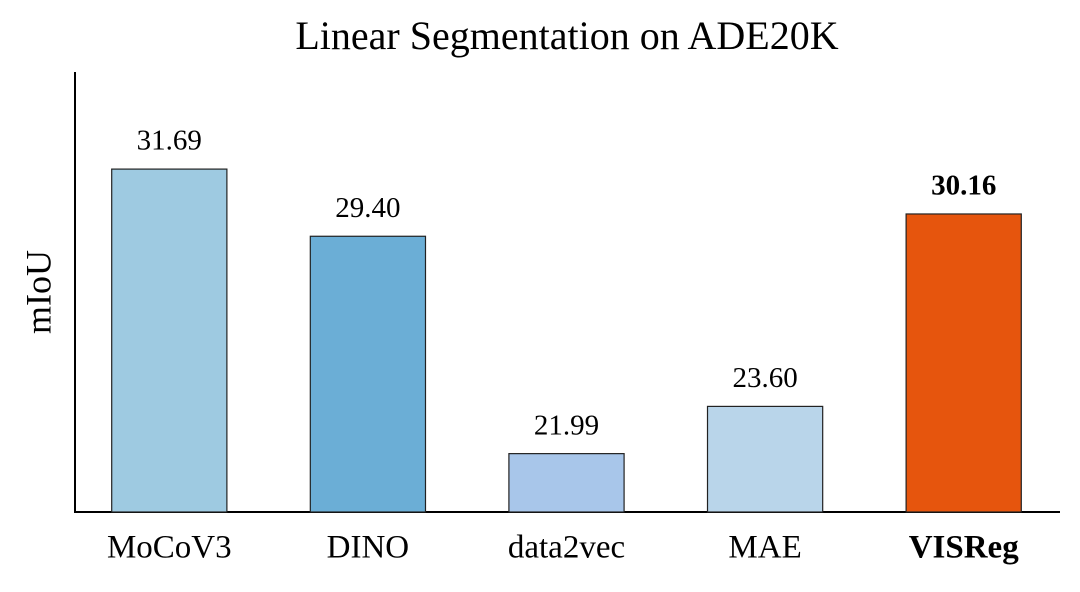  What do you see at coordinates (169, 141) in the screenshot?
I see `value-label: 31.69` at bounding box center [169, 141].